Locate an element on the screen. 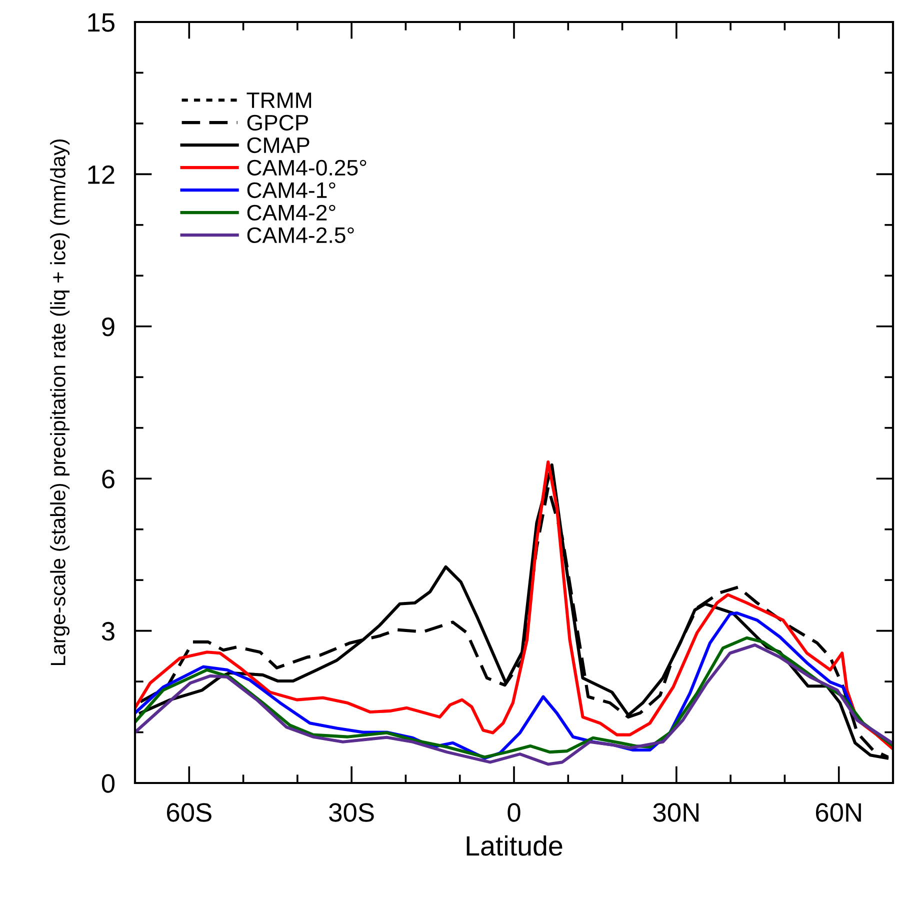  y-tick-label: 6 is located at coordinates (108, 479).